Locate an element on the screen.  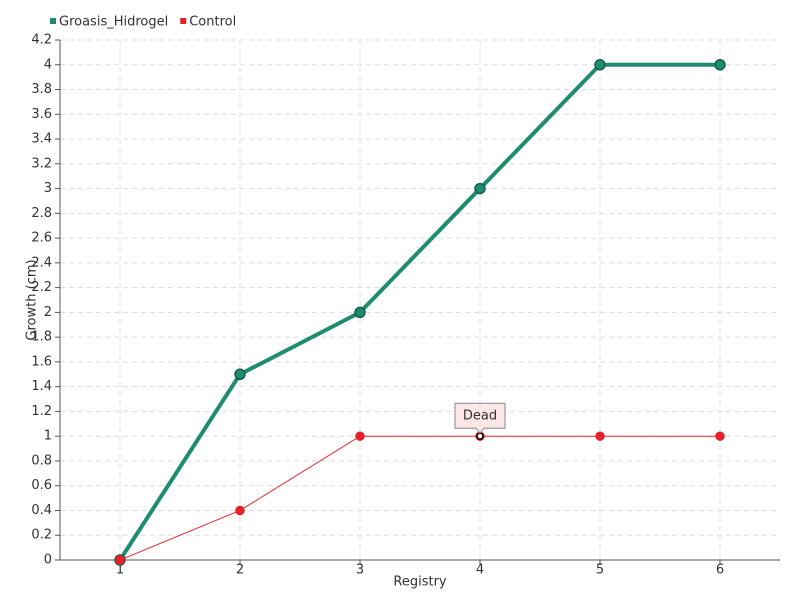
y-tick-label: 2.8 is located at coordinates (41, 213).